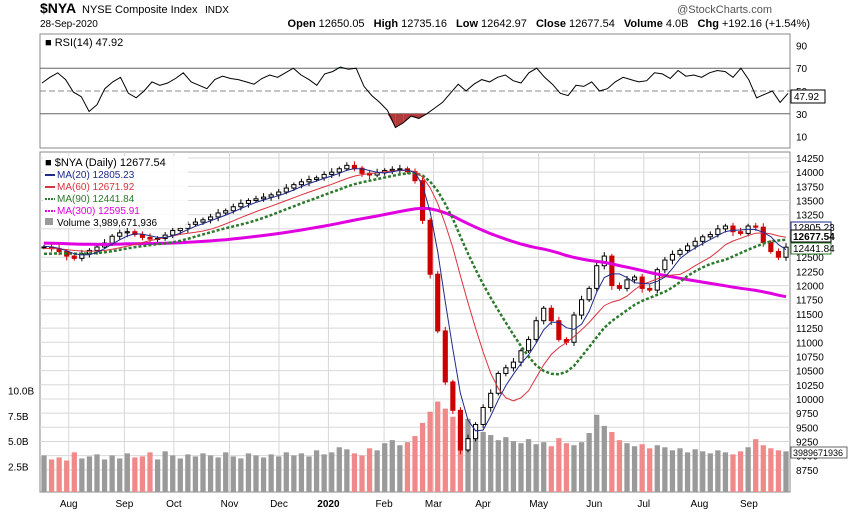 This screenshot has width=859, height=513. What do you see at coordinates (807, 414) in the screenshot?
I see `price-tick-label: 9750` at bounding box center [807, 414].